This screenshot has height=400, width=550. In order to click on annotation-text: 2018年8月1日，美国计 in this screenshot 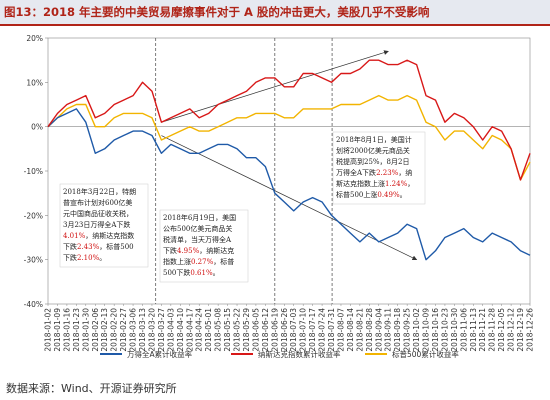, I will do `click(374, 139)`.